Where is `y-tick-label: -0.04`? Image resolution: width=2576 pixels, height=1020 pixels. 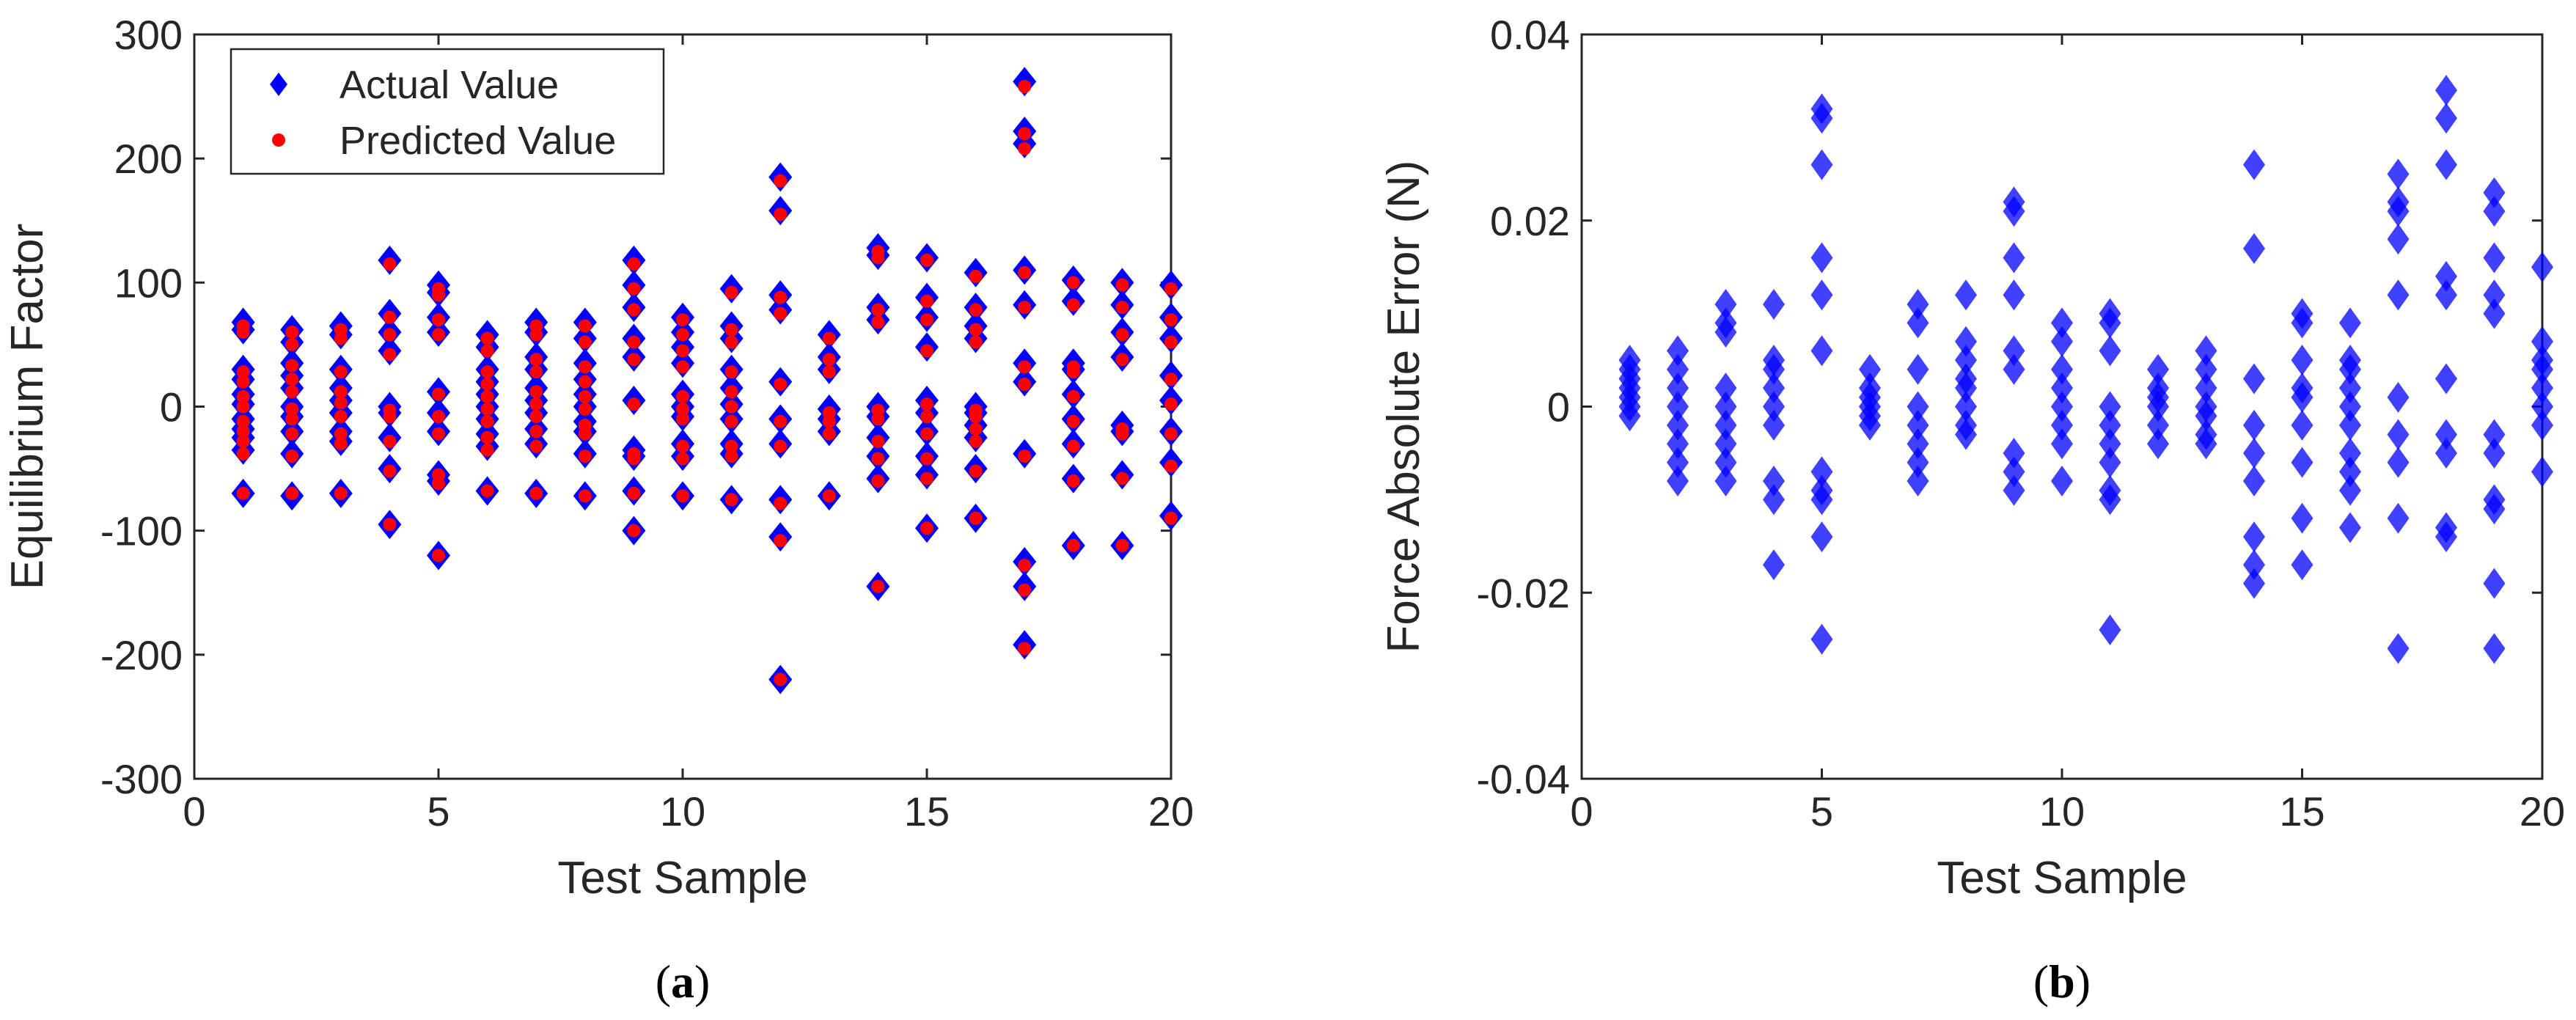
y-tick-label: -0.04 is located at coordinates (1523, 779).